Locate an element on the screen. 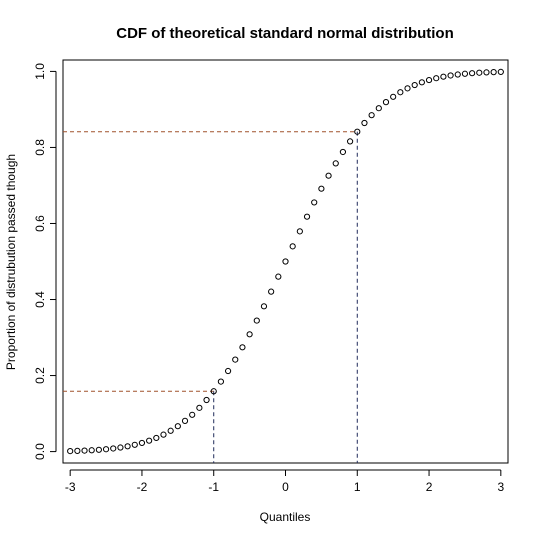 Image resolution: width=540 pixels, height=540 pixels. x-axis: -3 -2 -1 0 1 2 3 is located at coordinates (284, 481).